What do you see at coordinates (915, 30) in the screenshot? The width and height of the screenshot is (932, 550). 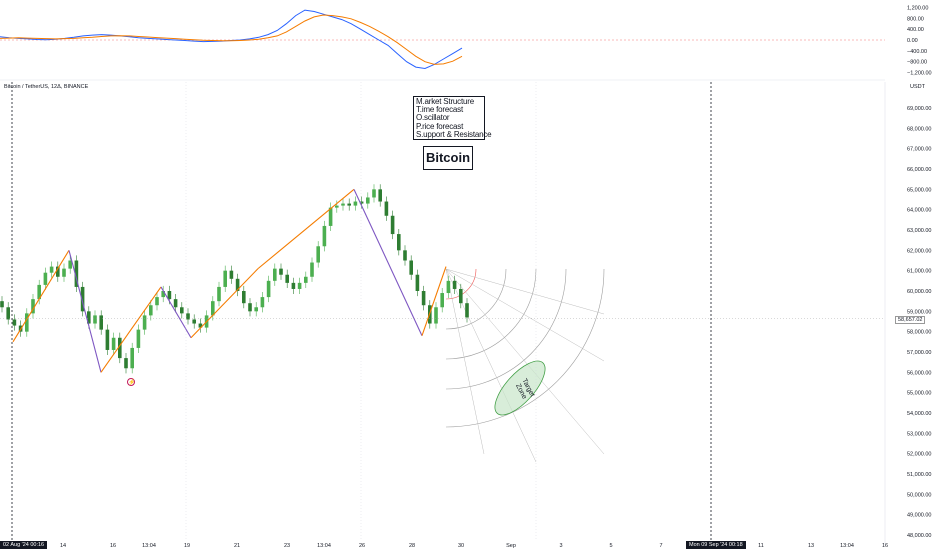 I see `oscillator-tick: 400.00` at bounding box center [915, 30].